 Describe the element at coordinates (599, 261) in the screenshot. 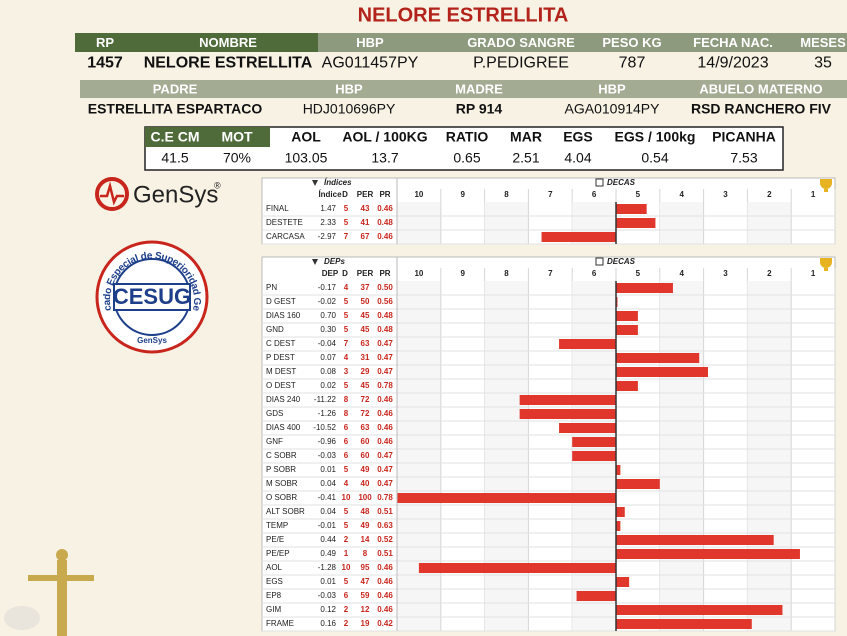

I see `axis-icon` at that location.